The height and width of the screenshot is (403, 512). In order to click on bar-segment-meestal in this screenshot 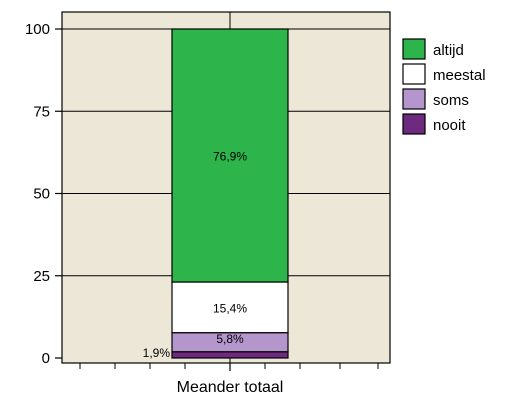, I will do `click(230, 307)`.